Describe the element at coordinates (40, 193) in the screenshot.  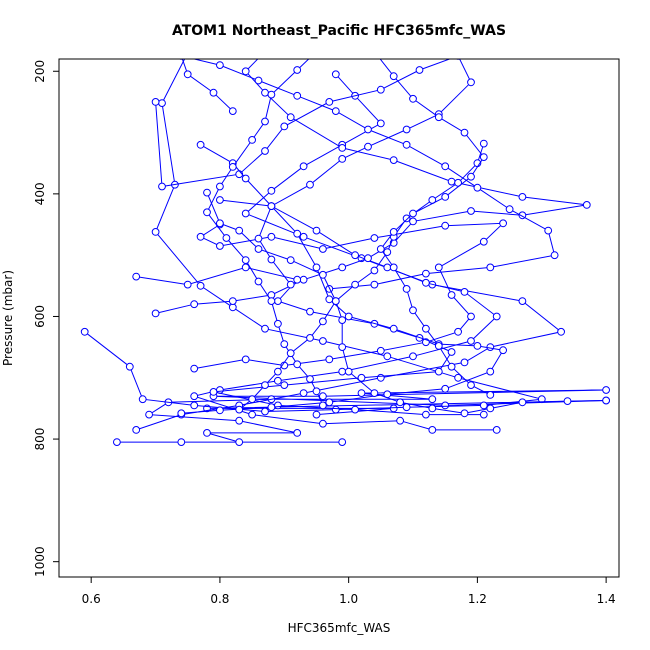
I see `y-tick-label: 400` at that location.